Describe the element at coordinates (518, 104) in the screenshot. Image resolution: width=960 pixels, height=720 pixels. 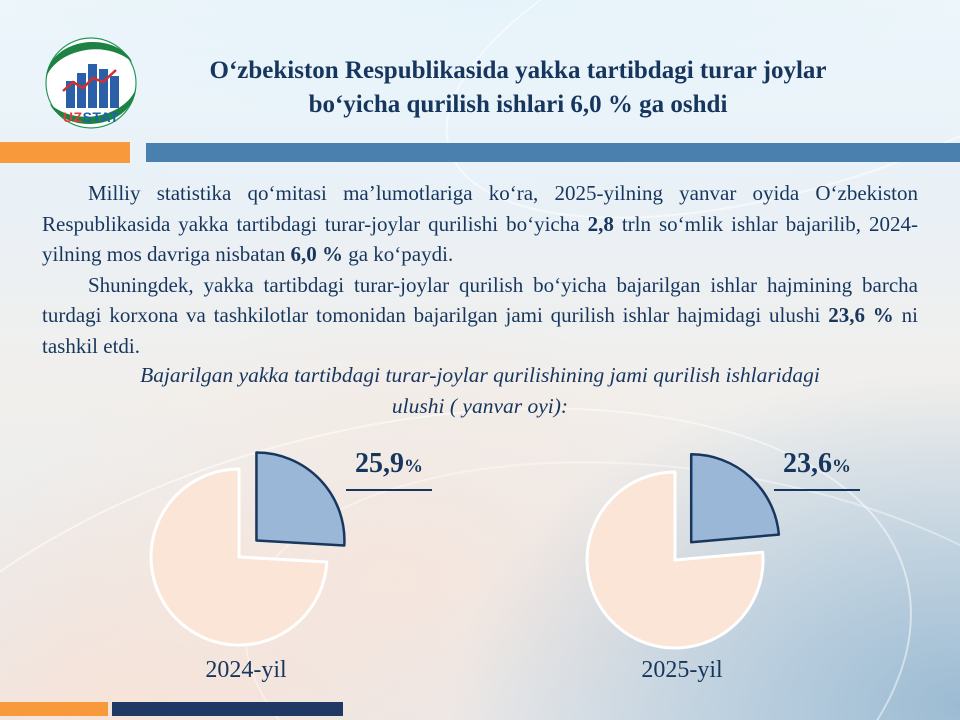
I see `title-line-2: bo‘yicha qurilish ishlari 6,0 % ga oshdi` at that location.